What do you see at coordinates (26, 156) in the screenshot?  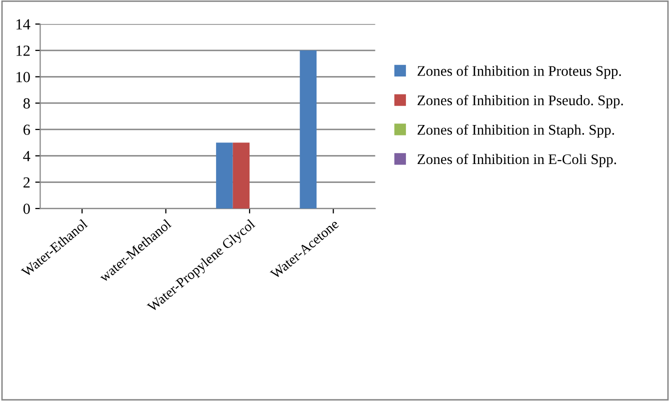 I see `y-tick-label: 4` at bounding box center [26, 156].